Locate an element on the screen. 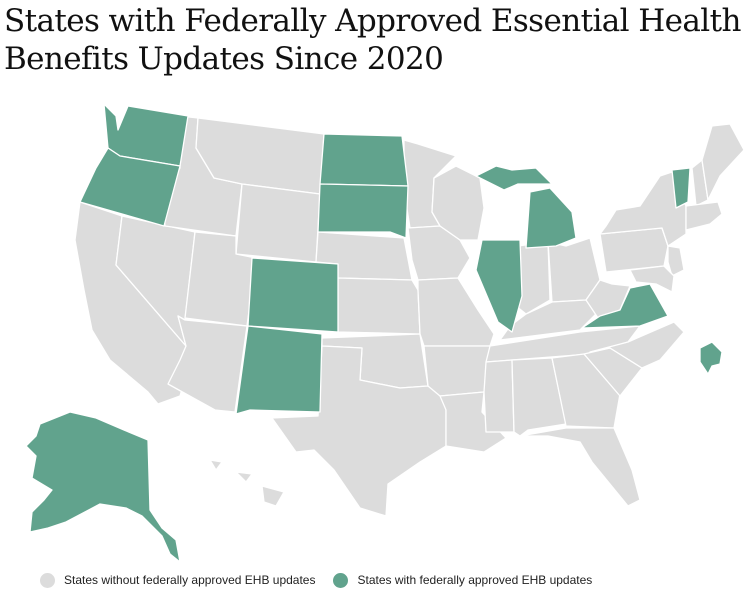 The image size is (753, 593). state-massachusetts-ct-ri is located at coordinates (704, 216).